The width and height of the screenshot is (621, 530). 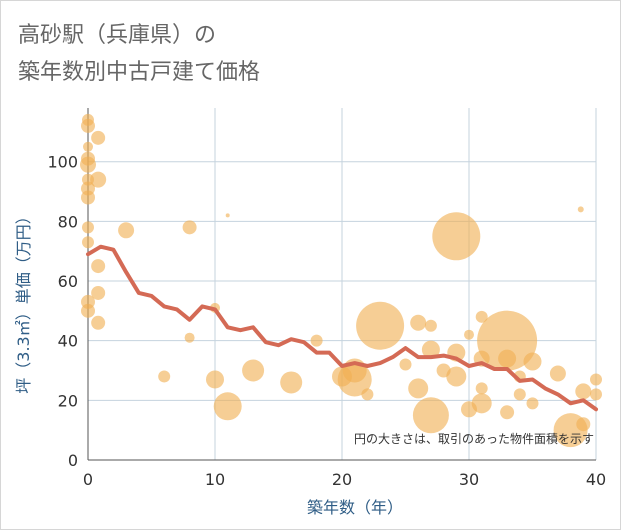 I want to click on x-tick-label: 30, so click(x=469, y=479).